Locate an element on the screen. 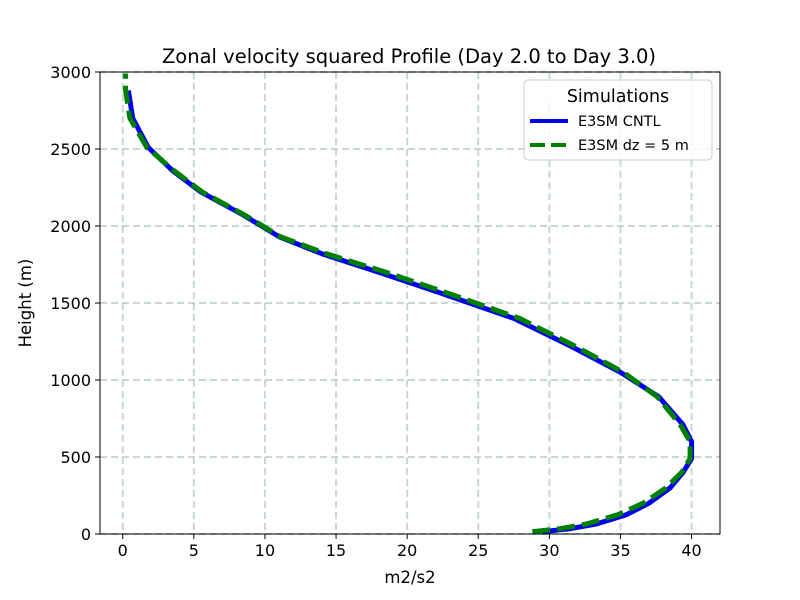 This screenshot has height=600, width=800. x-tick-label: 30 is located at coordinates (549, 550).